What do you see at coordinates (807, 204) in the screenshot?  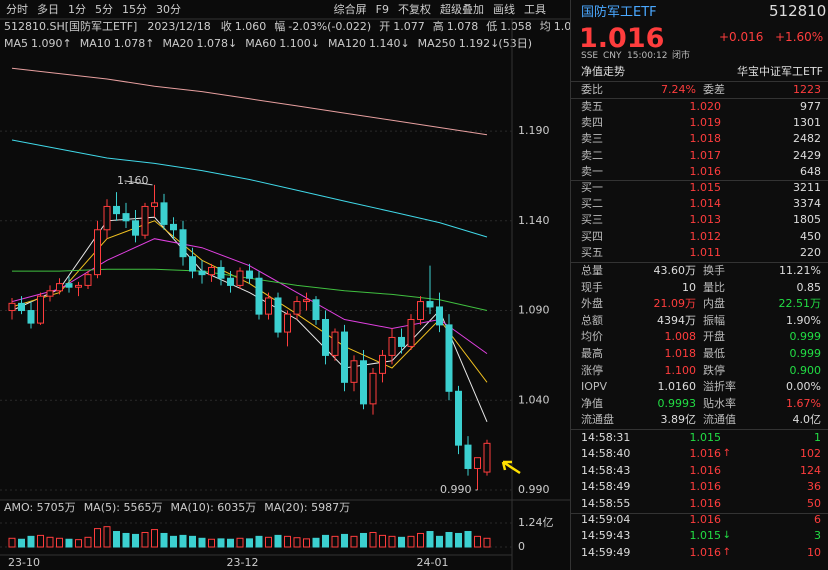 I see `book-volume: 3374` at bounding box center [807, 204].